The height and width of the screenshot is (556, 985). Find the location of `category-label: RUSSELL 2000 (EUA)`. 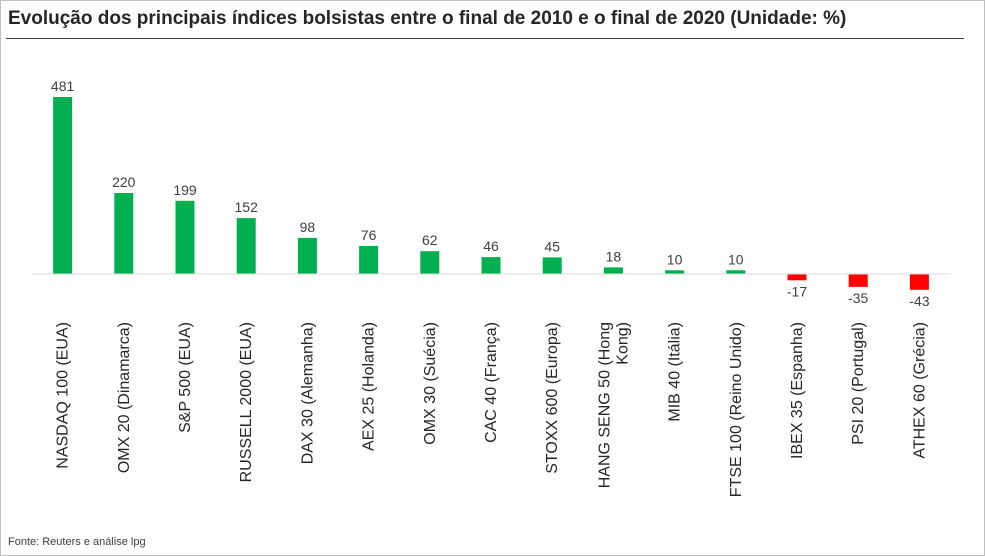

category-label: RUSSELL 2000 (EUA) is located at coordinates (246, 402).